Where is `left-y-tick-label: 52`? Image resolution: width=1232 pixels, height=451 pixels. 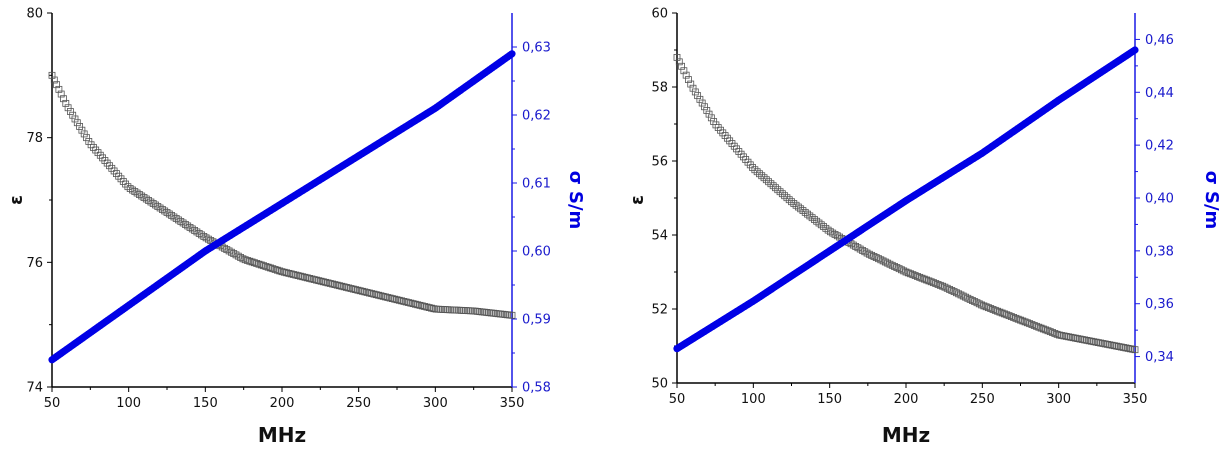
left-y-tick-label: 52 is located at coordinates (659, 310).